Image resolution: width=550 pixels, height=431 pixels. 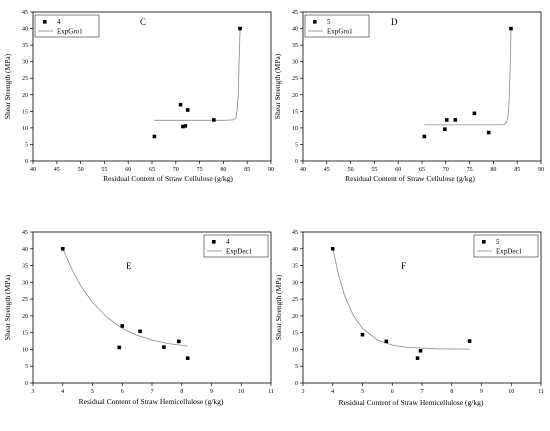 I want to click on y-tick-label: 10, so click(x=25, y=350).